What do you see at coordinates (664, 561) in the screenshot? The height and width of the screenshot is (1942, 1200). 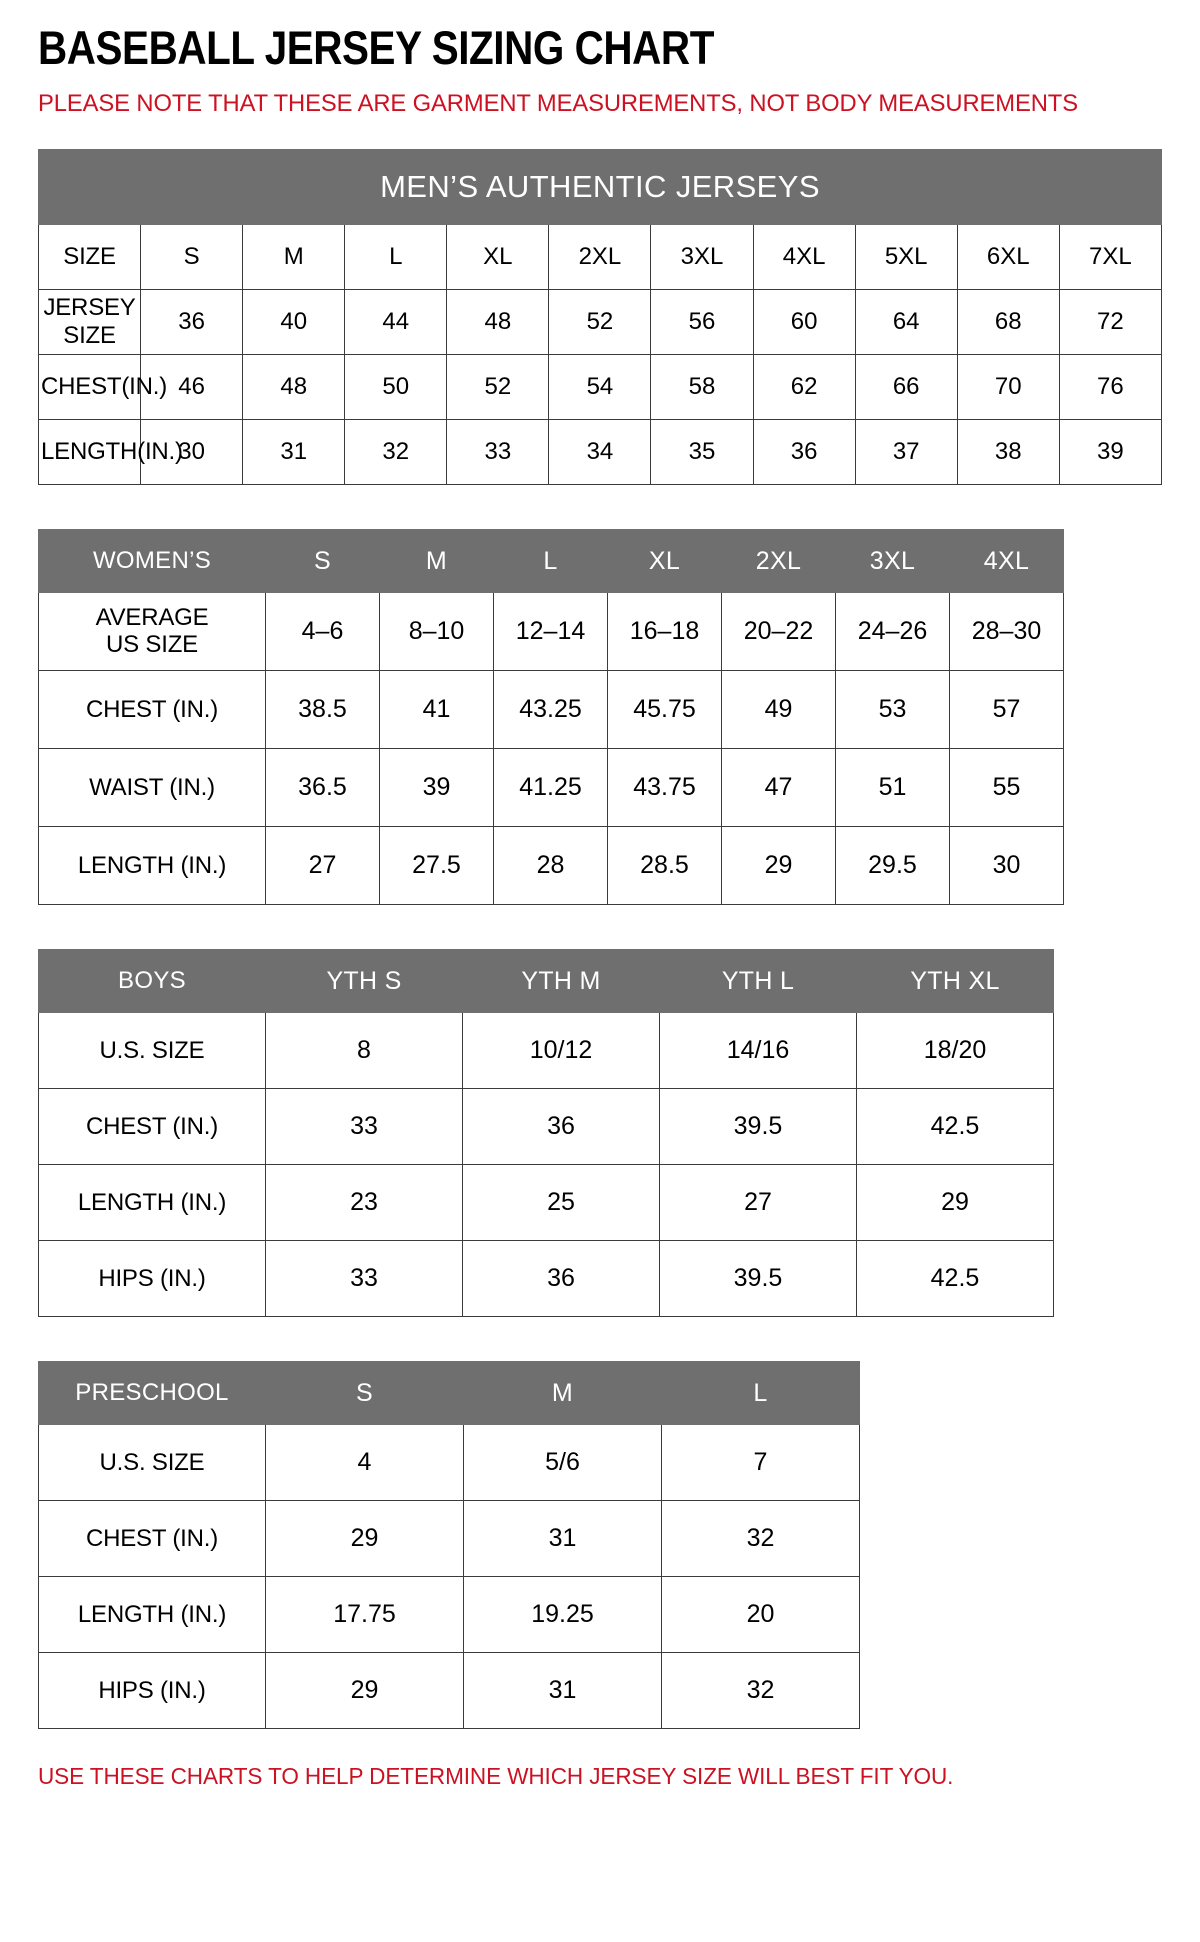 I see `womens-col-header-xl: XL` at bounding box center [664, 561].